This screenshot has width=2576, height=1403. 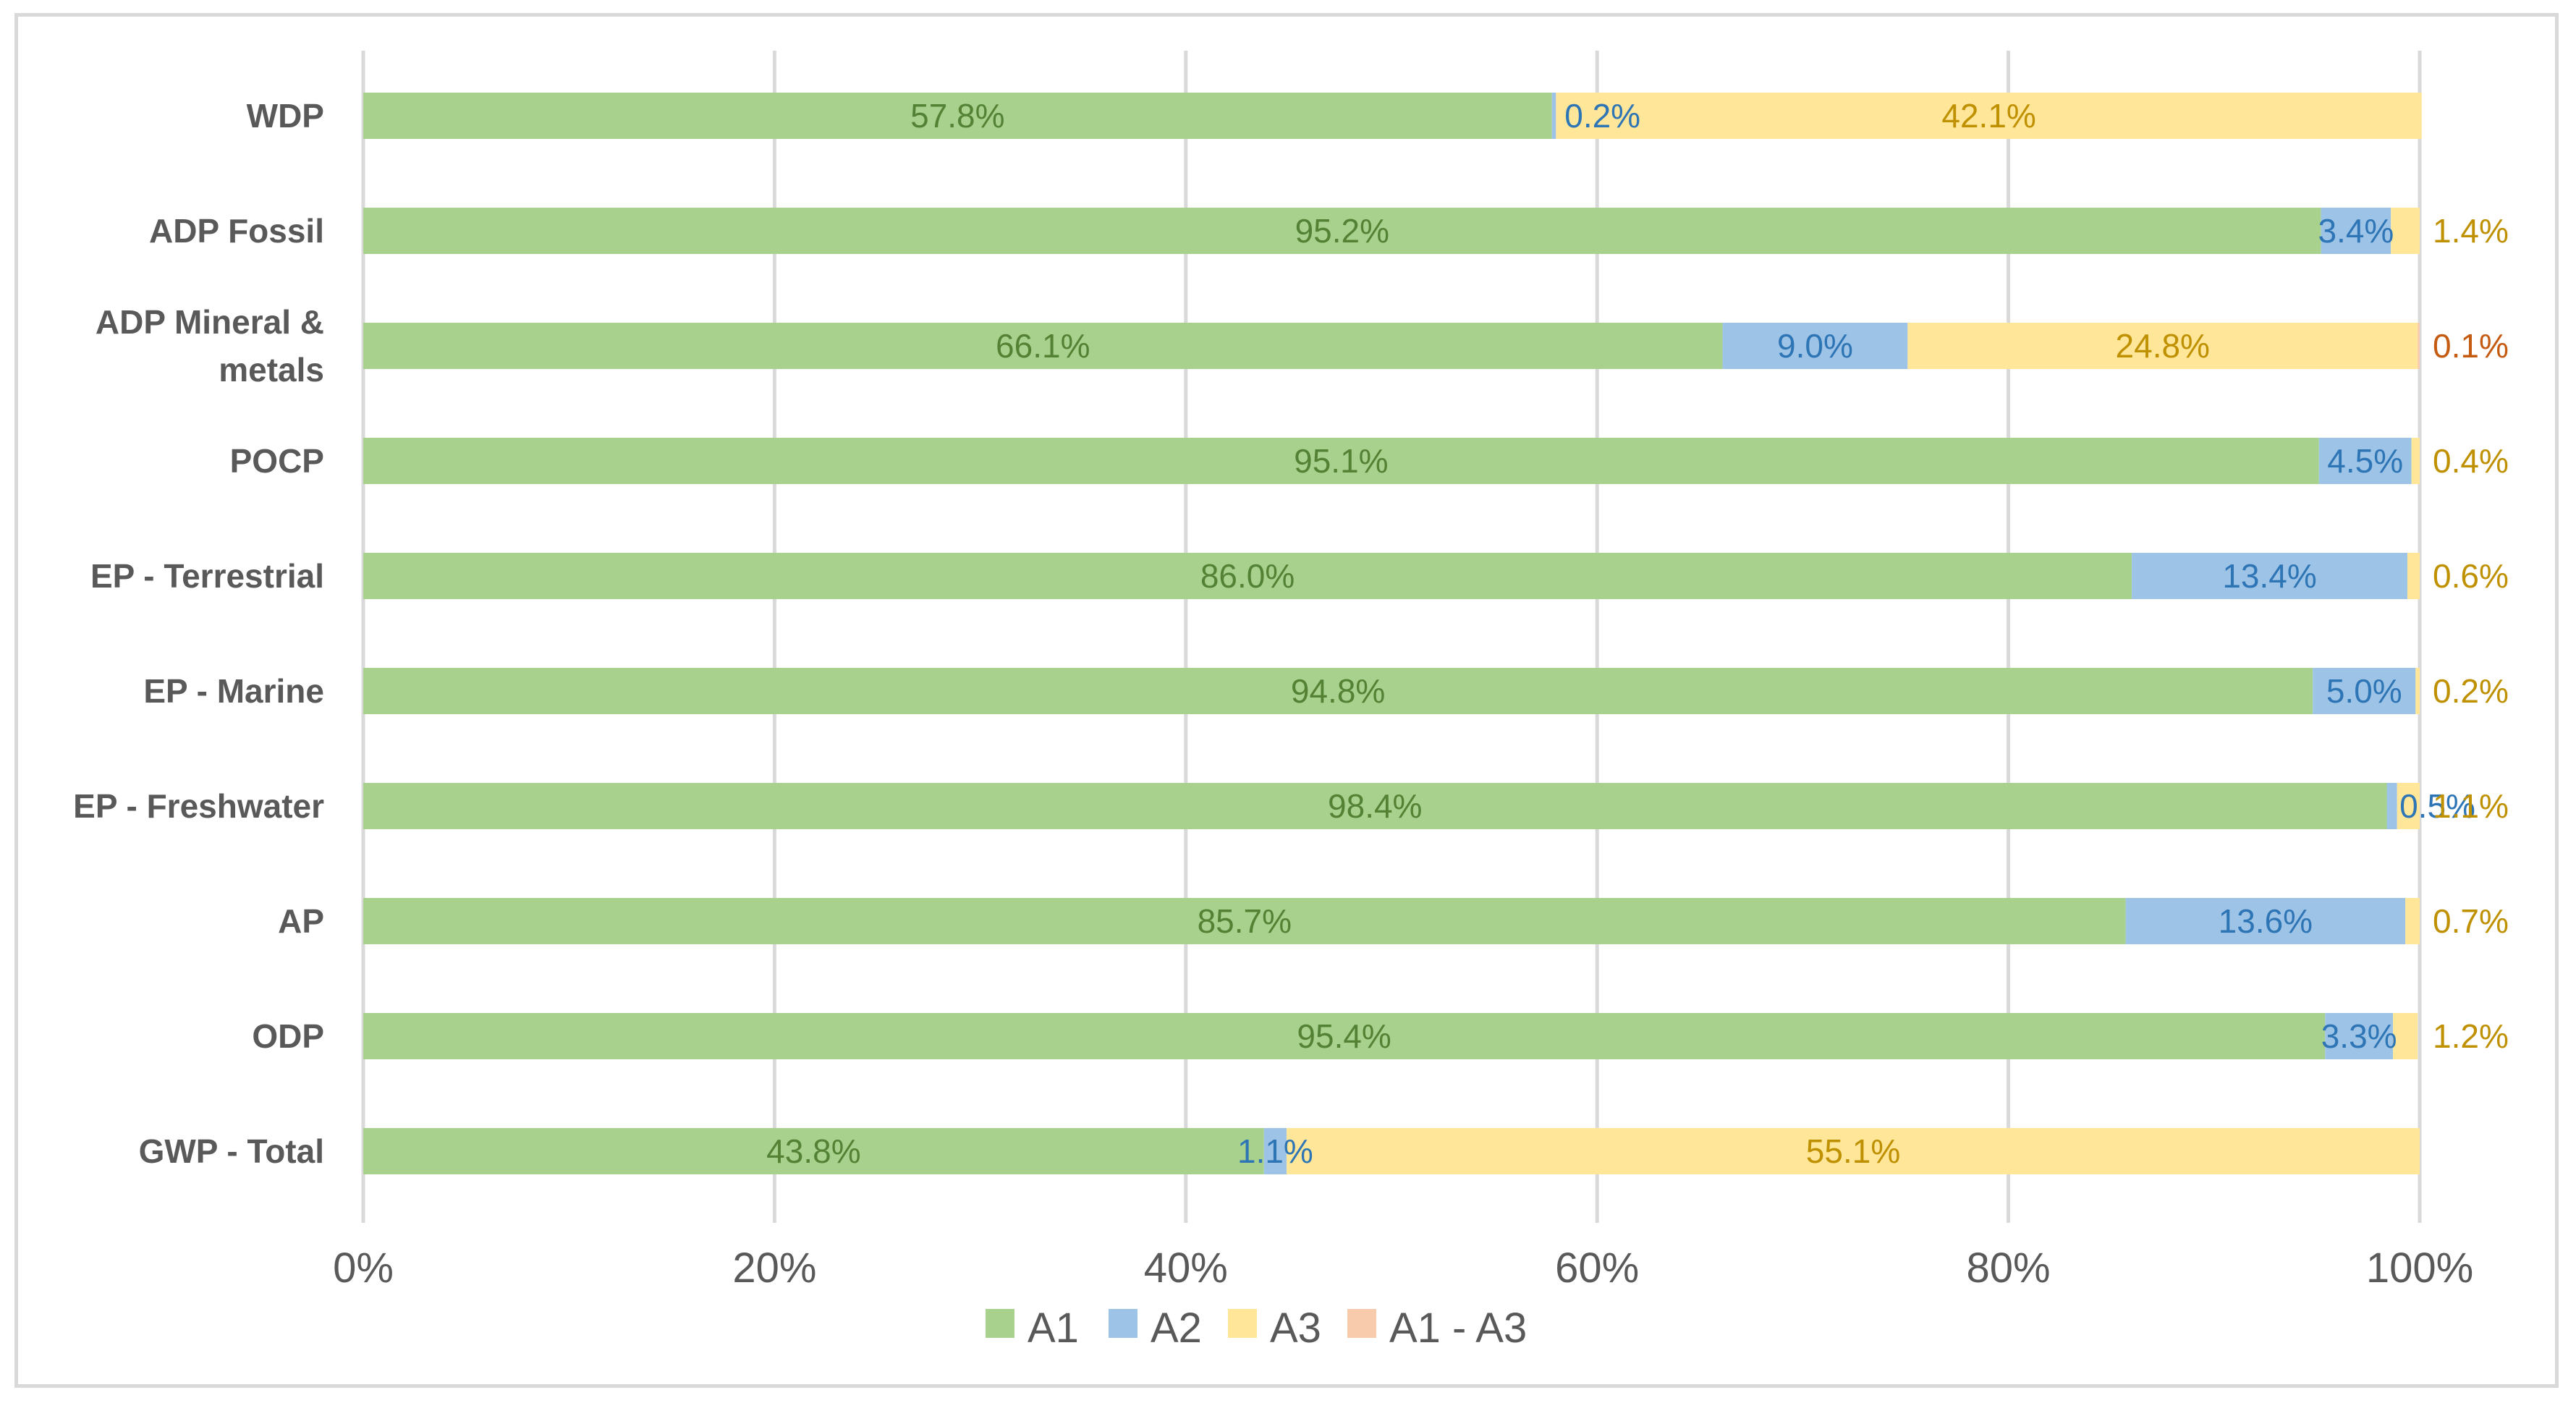 I want to click on category-label: EP - Freshwater, so click(x=198, y=806).